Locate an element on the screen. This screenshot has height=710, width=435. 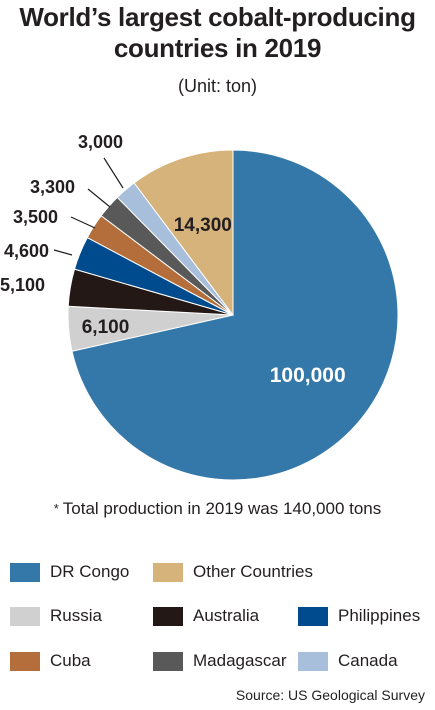
slice-label-madagascar: 3,300 is located at coordinates (52, 187).